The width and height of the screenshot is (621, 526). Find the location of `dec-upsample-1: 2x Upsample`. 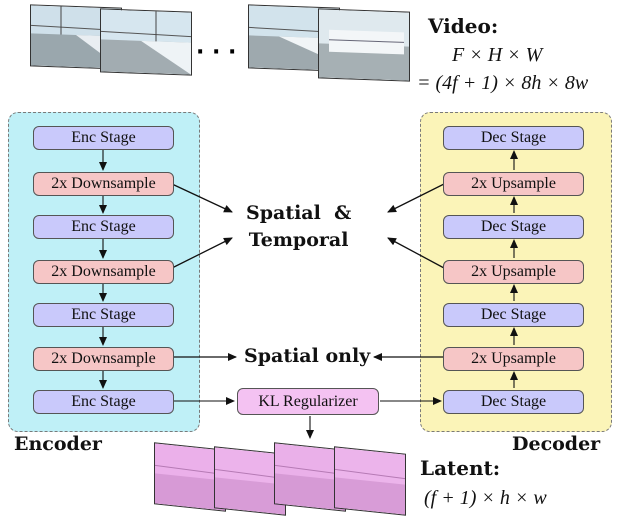

dec-upsample-1: 2x Upsample is located at coordinates (513, 184).